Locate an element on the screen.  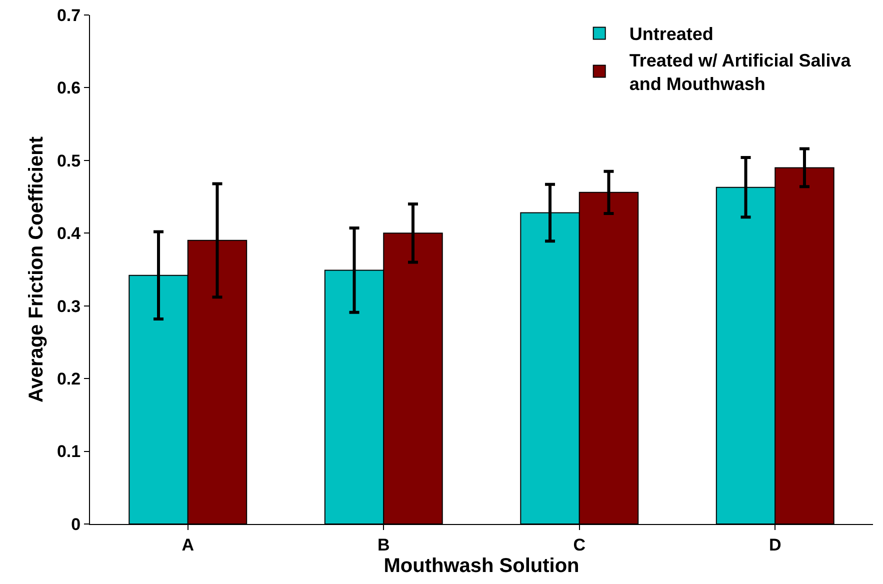
legend-label: Untreated is located at coordinates (671, 34).